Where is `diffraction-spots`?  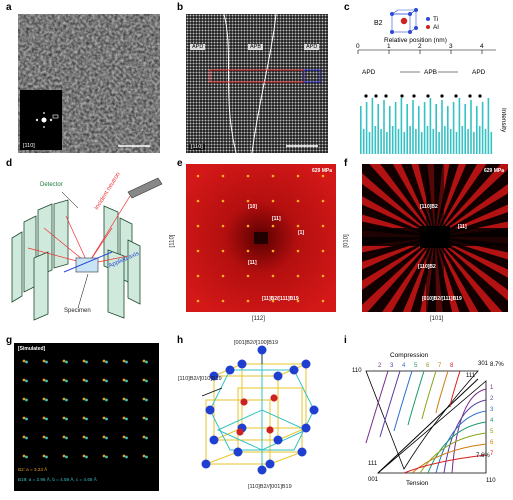 diffraction-spots is located at coordinates (260, 238).